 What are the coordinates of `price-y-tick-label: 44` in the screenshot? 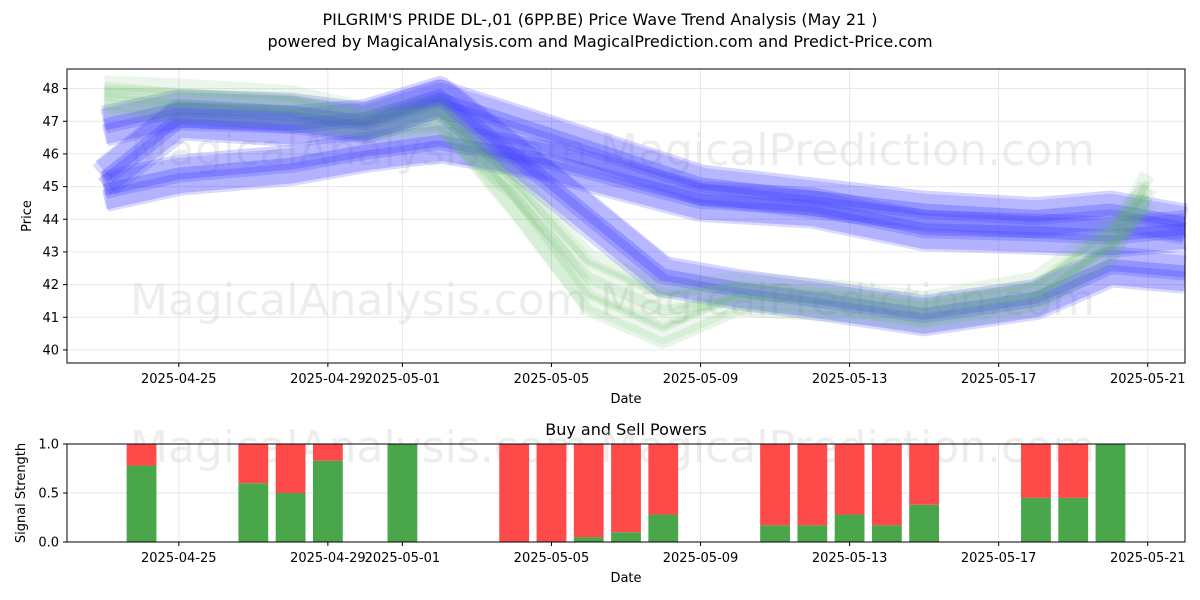 It's located at (50, 220).